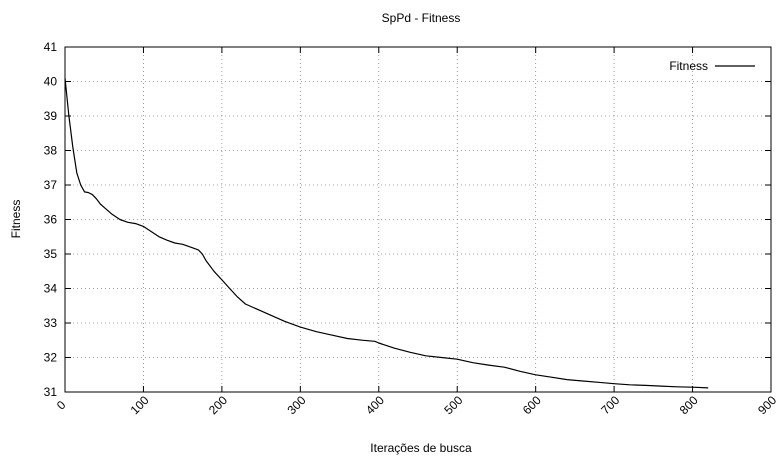 Image resolution: width=777 pixels, height=462 pixels. What do you see at coordinates (51, 185) in the screenshot?
I see `y-tick-label-6: 37` at bounding box center [51, 185].